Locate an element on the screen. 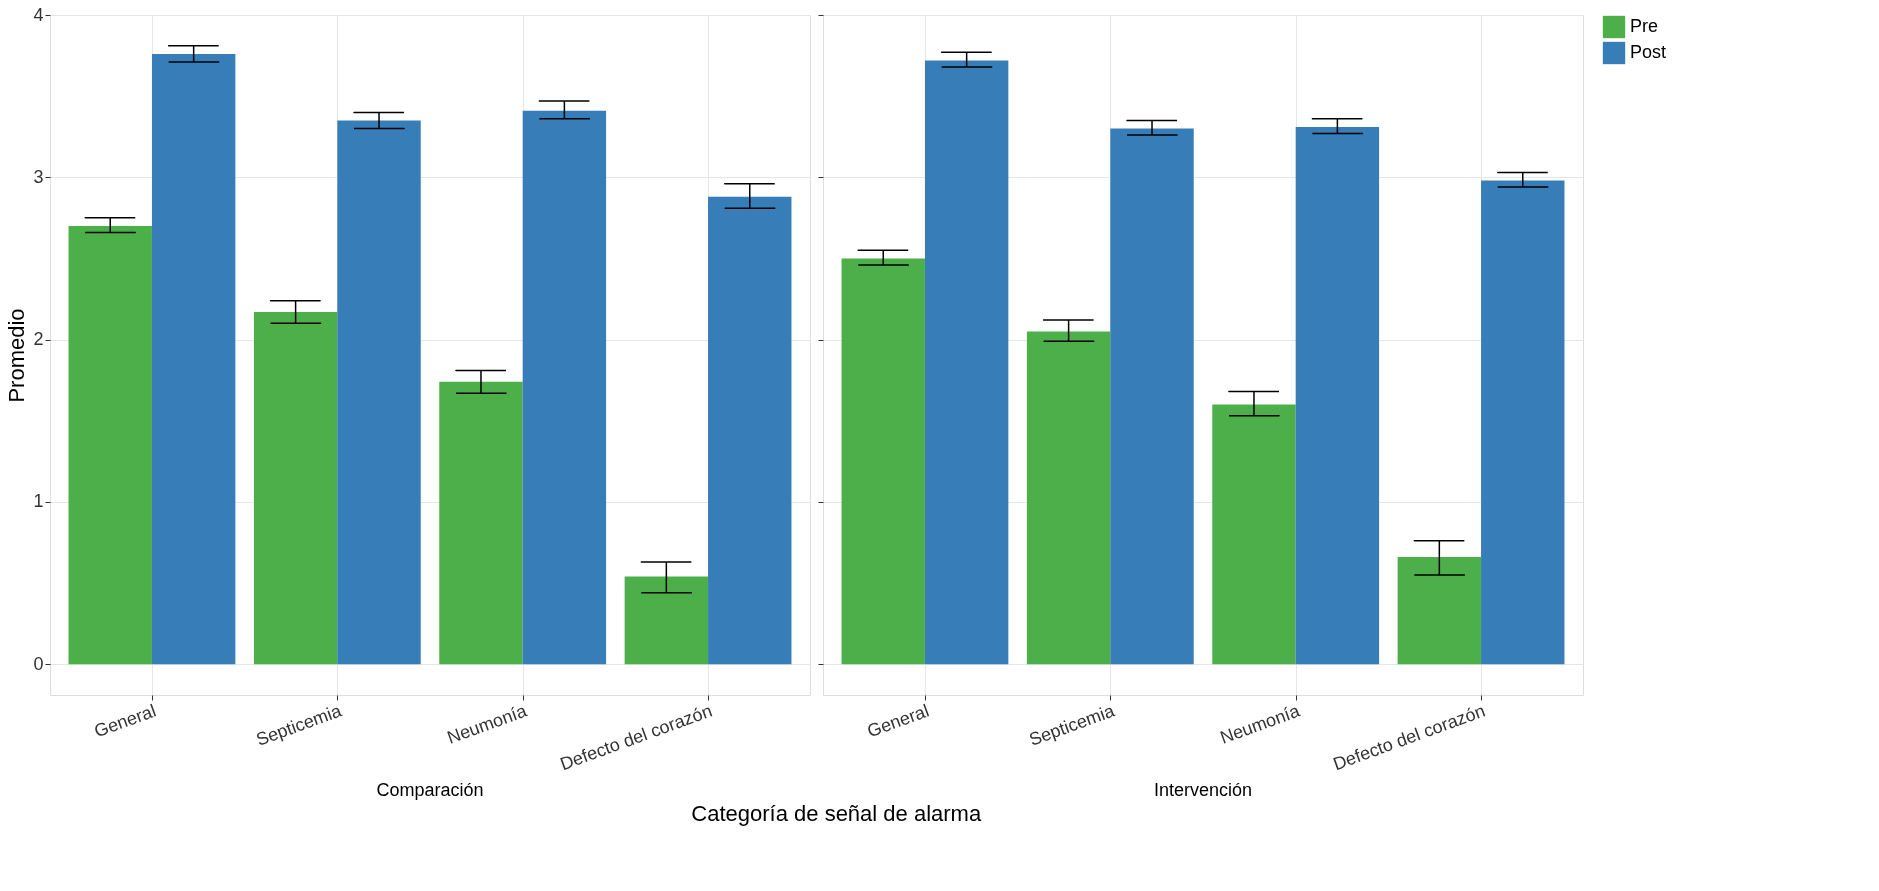 This screenshot has width=1879, height=891. legend-label: Post is located at coordinates (1648, 52).